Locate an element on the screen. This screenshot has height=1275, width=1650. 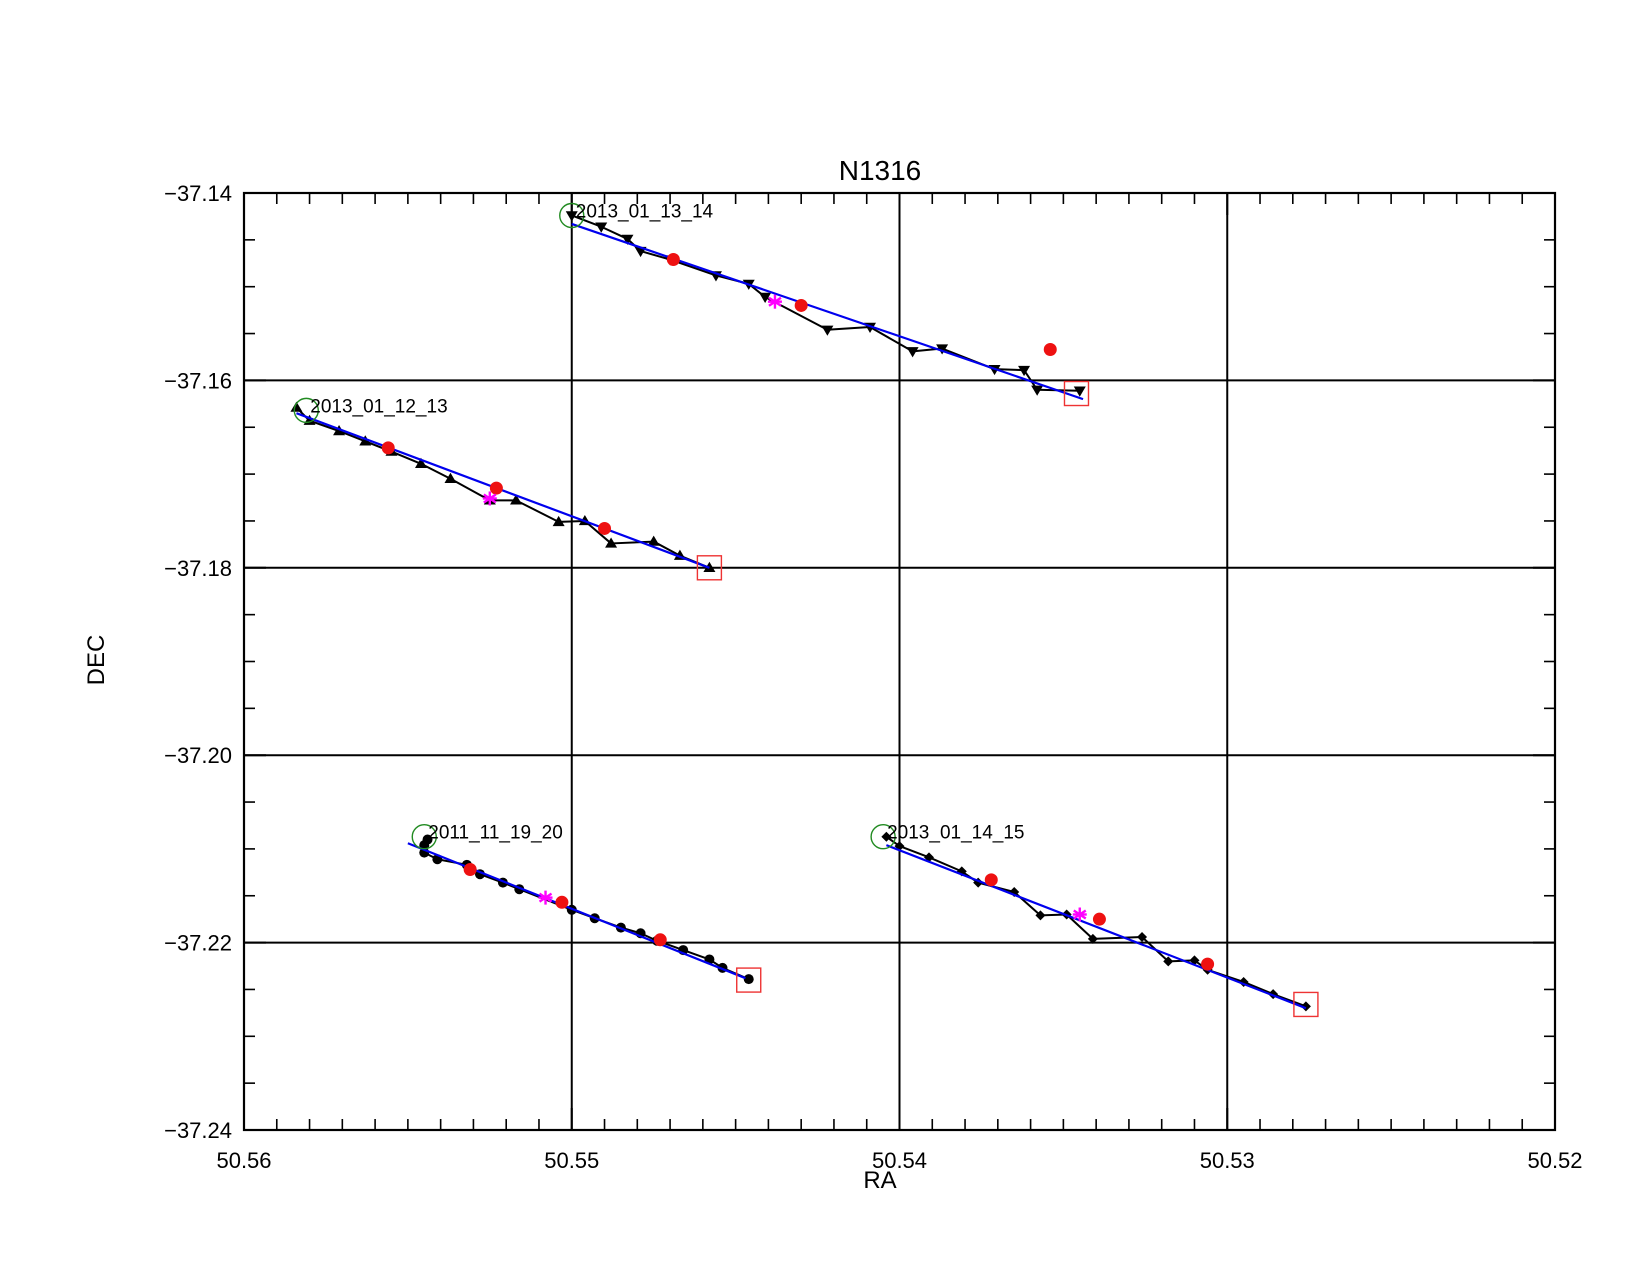
x-tick-label: 50.56 is located at coordinates (243, 1160).